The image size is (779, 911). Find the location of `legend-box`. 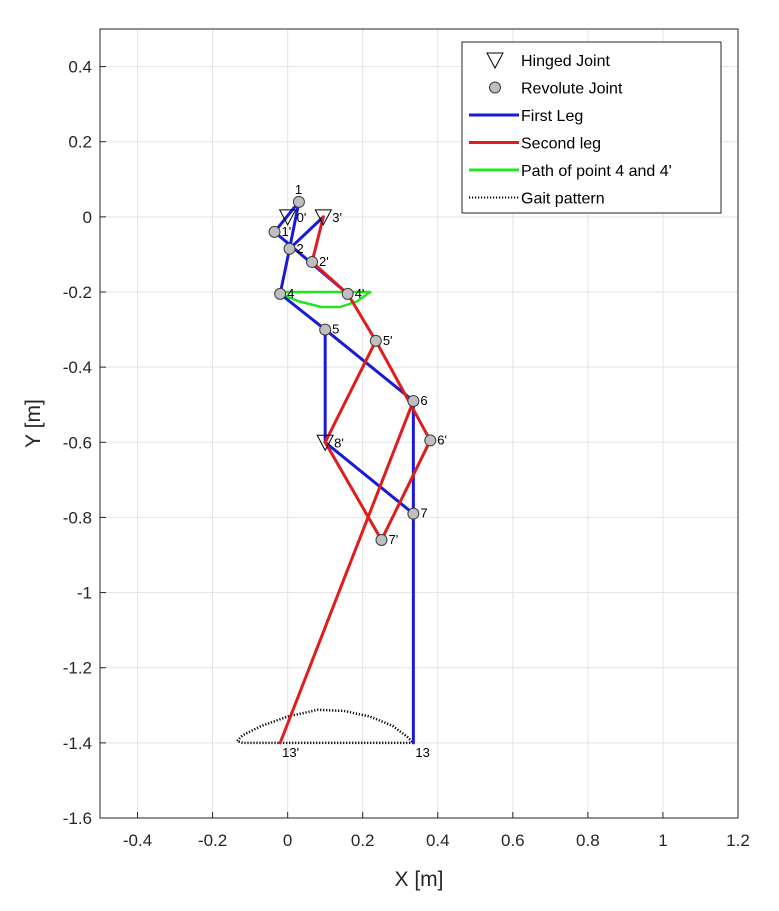

legend-box is located at coordinates (591, 127).